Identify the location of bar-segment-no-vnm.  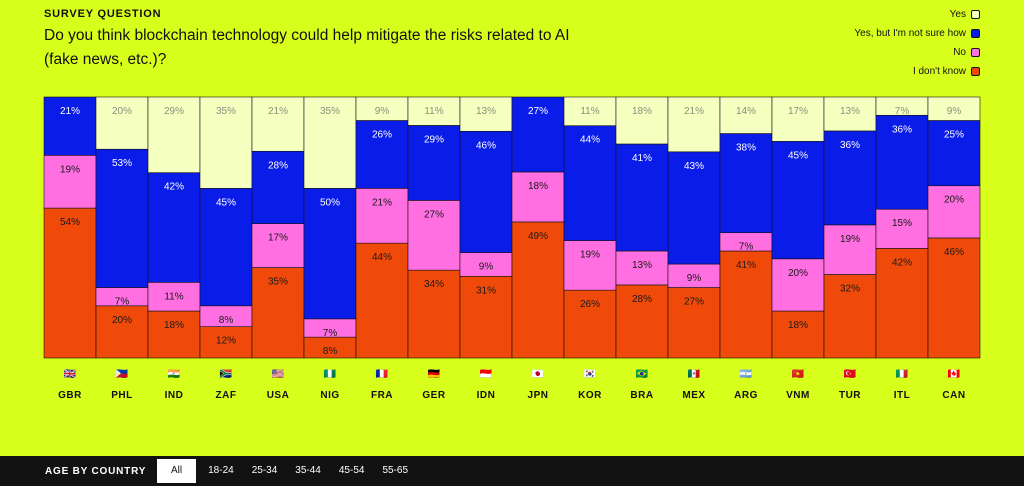
(798, 285).